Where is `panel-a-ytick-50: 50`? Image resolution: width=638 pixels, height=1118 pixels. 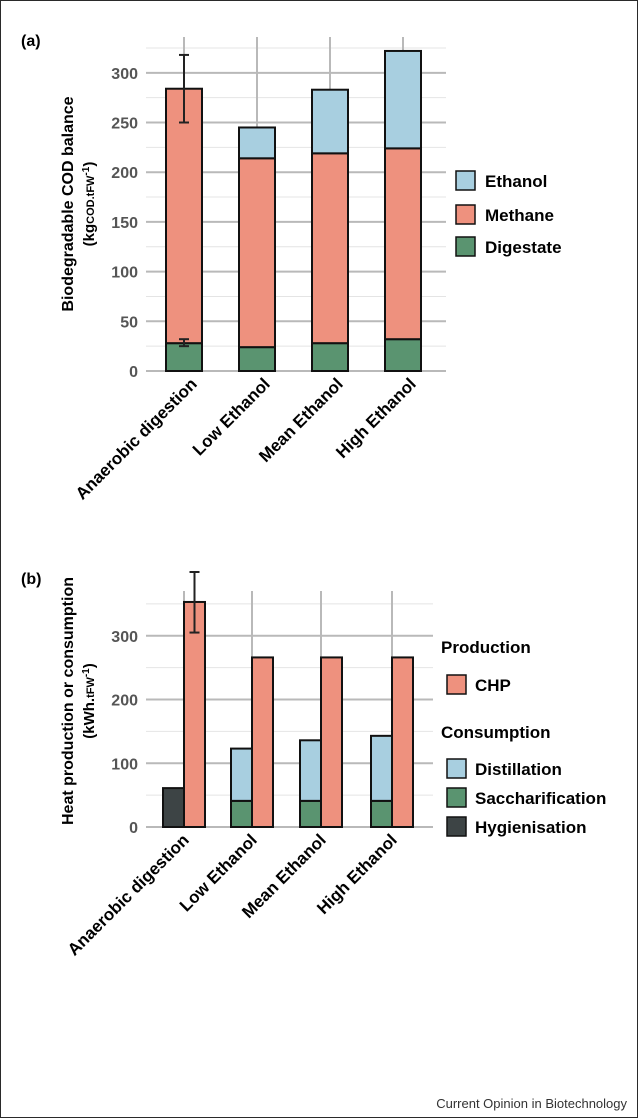 panel-a-ytick-50: 50 is located at coordinates (129, 322).